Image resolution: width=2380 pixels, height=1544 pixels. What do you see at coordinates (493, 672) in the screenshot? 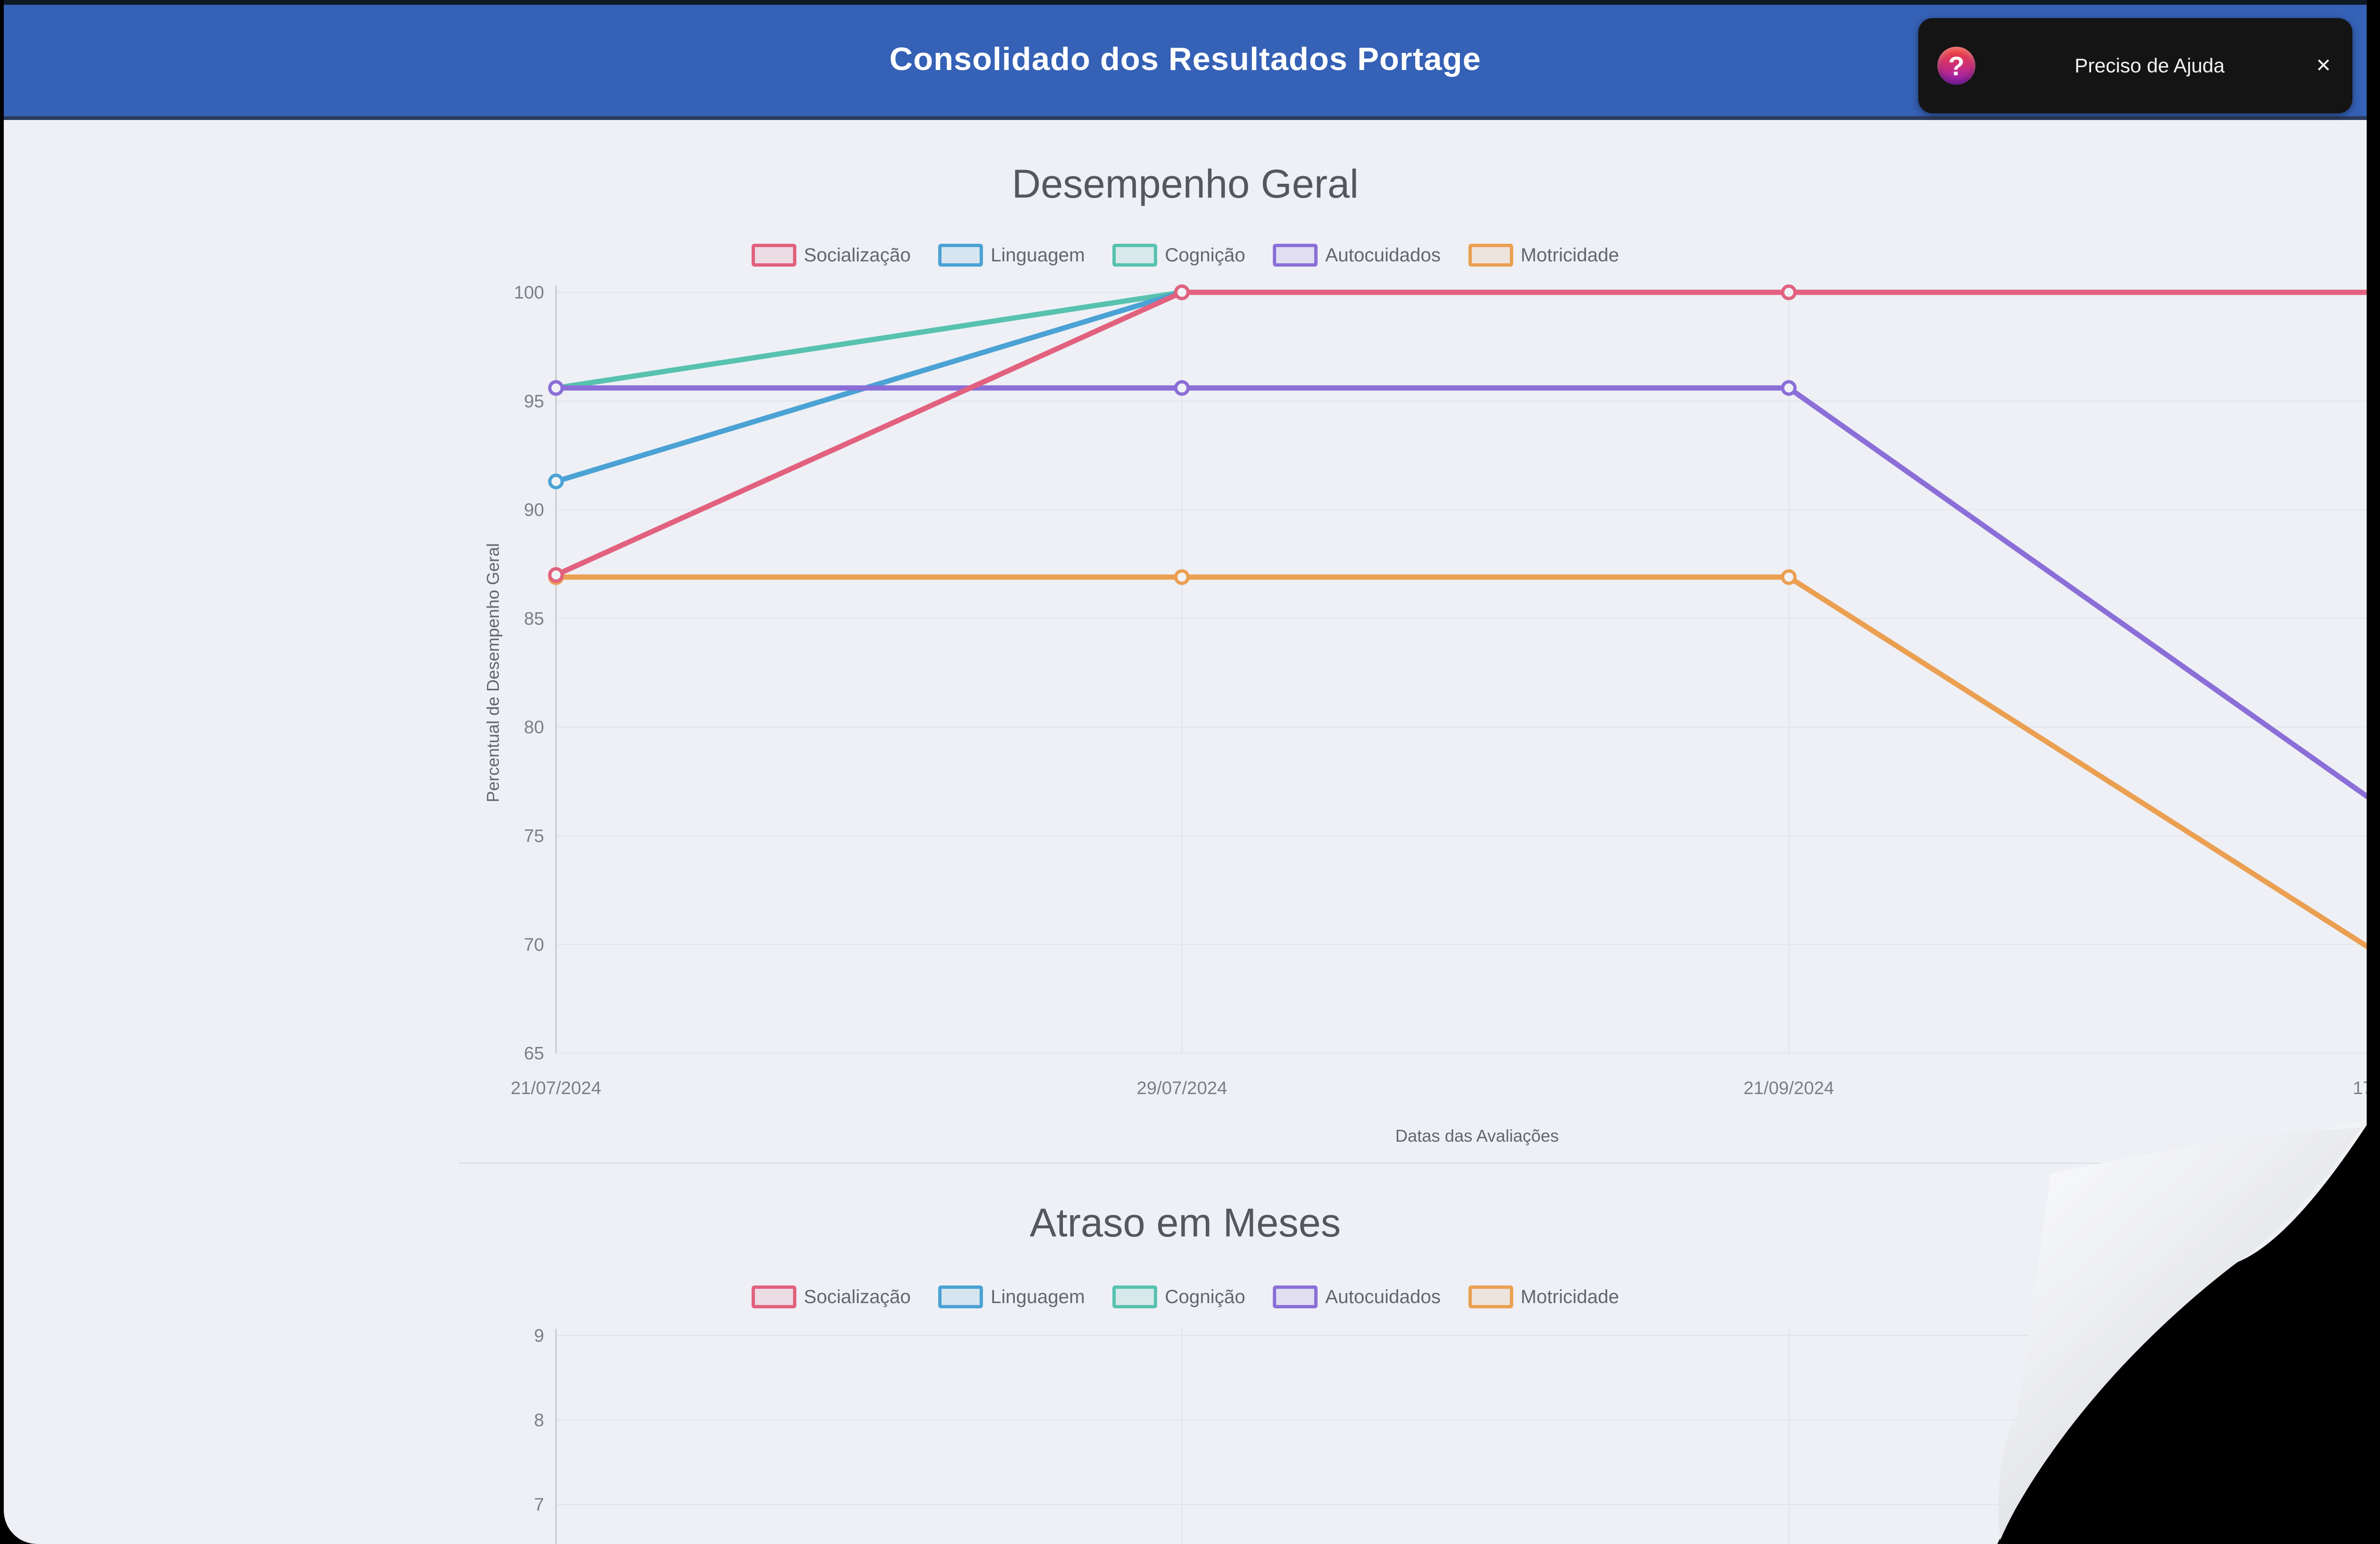
I see `svg-text: Percentual de Desempenho Geral` at bounding box center [493, 672].